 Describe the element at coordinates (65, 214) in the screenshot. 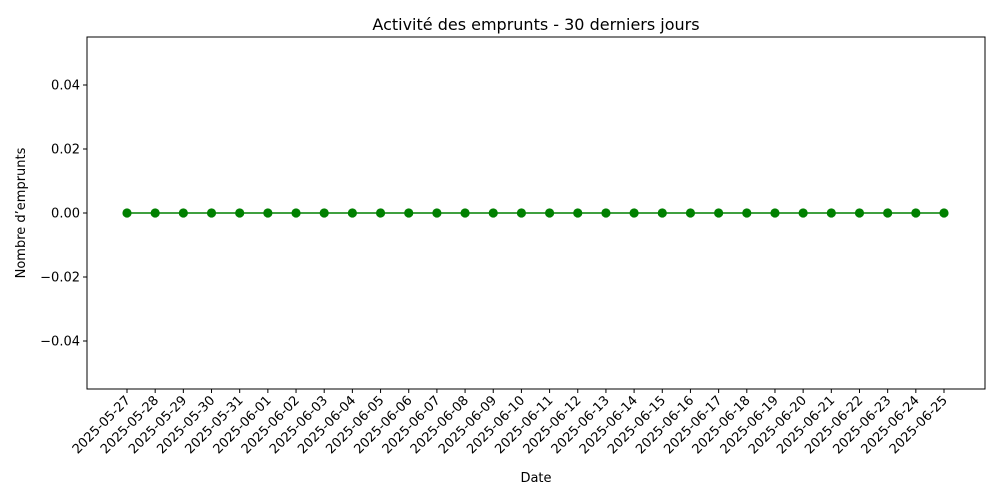

I see `y-tick-label: 0.00` at that location.